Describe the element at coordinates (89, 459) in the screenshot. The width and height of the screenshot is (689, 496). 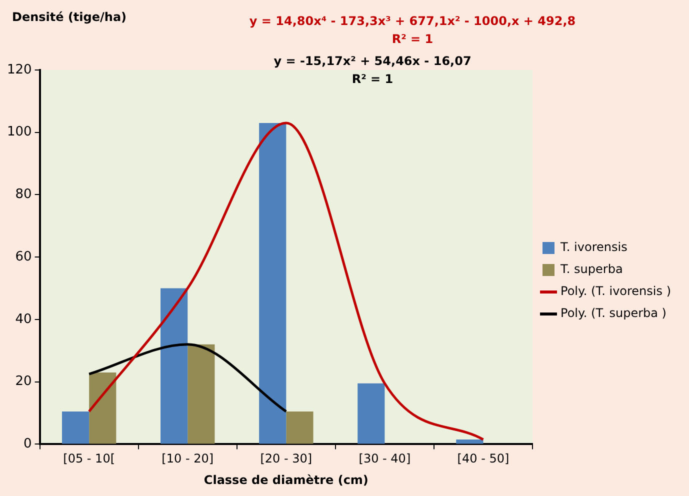
I see `x-tick-label: [05 - 10[` at that location.